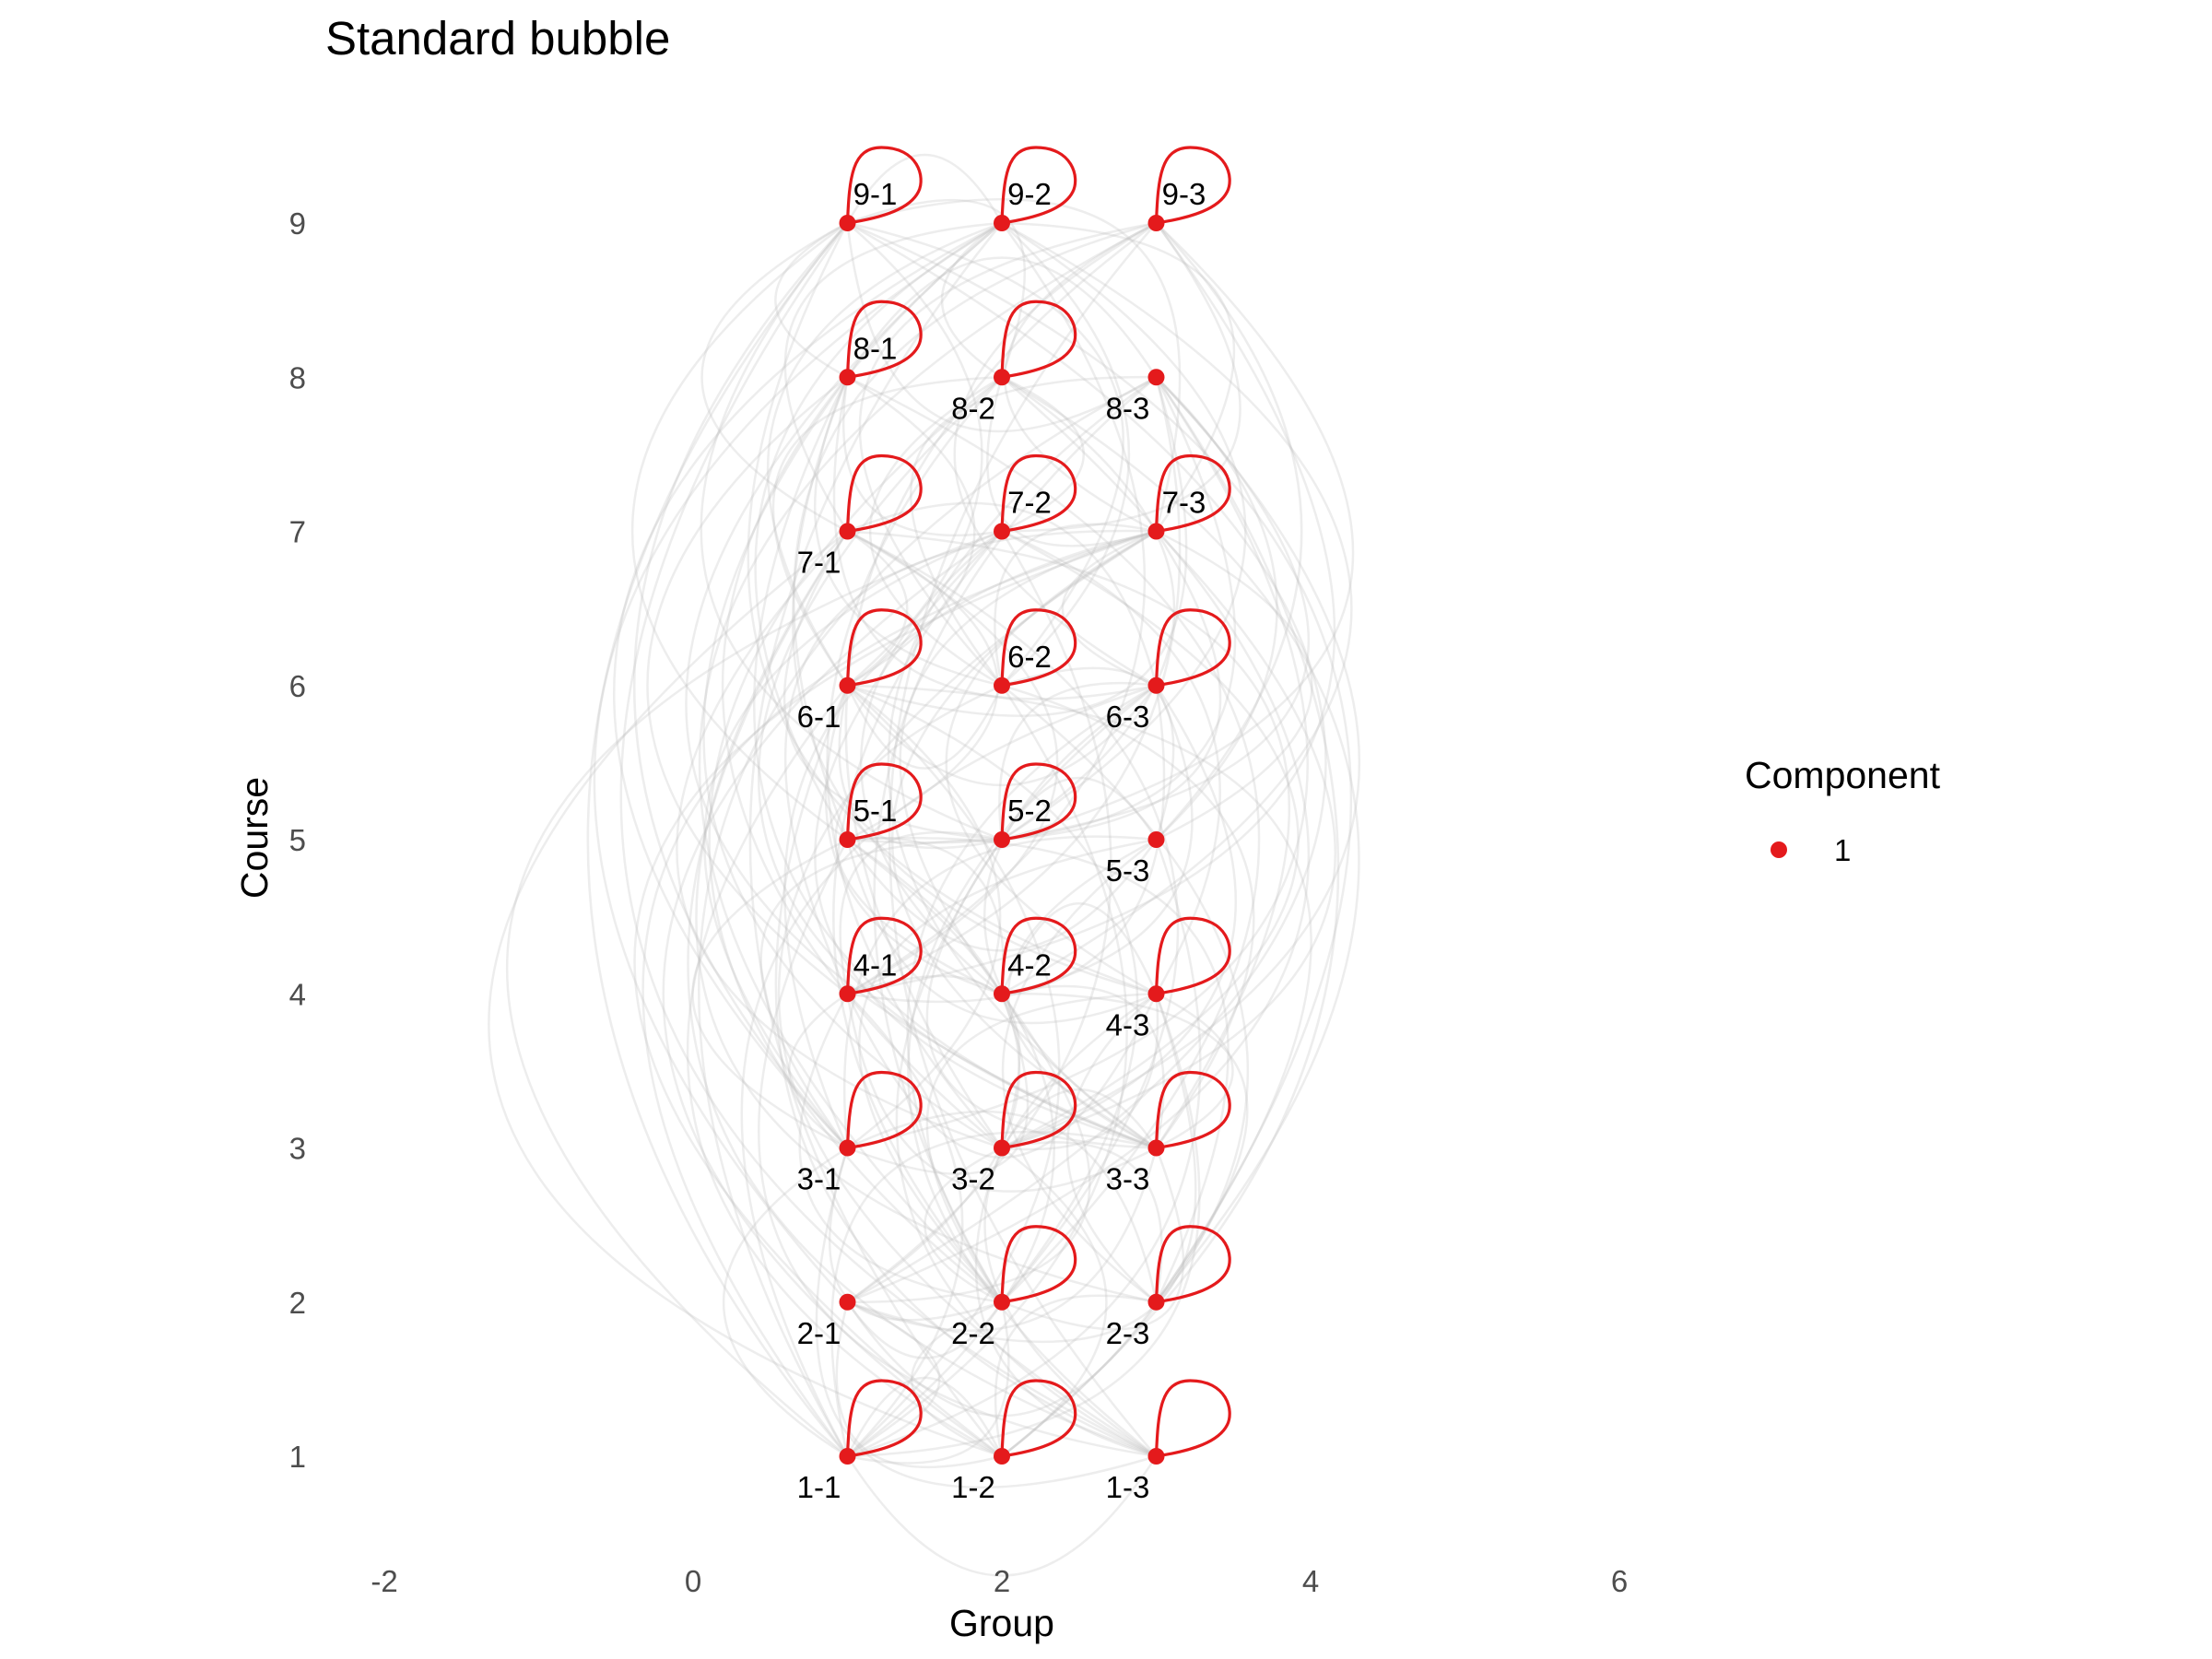 The image size is (2212, 1659). Describe the element at coordinates (875, 811) in the screenshot. I see `node-label-5-1: 5-1` at that location.